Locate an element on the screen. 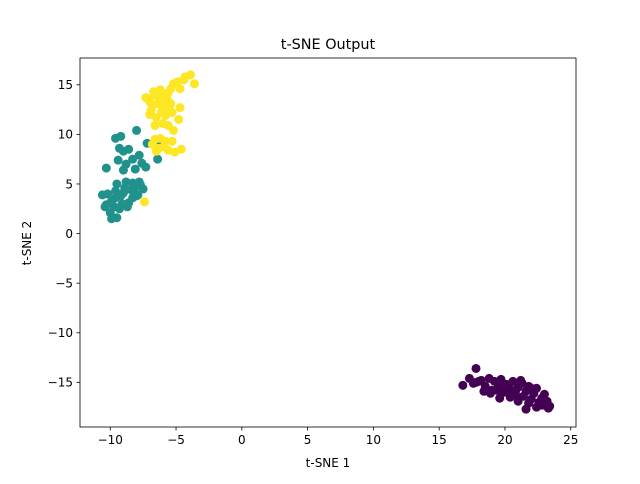 The image size is (640, 484). y-ticks: −15 −10 −5 0 5 10 15 is located at coordinates (64, 234).